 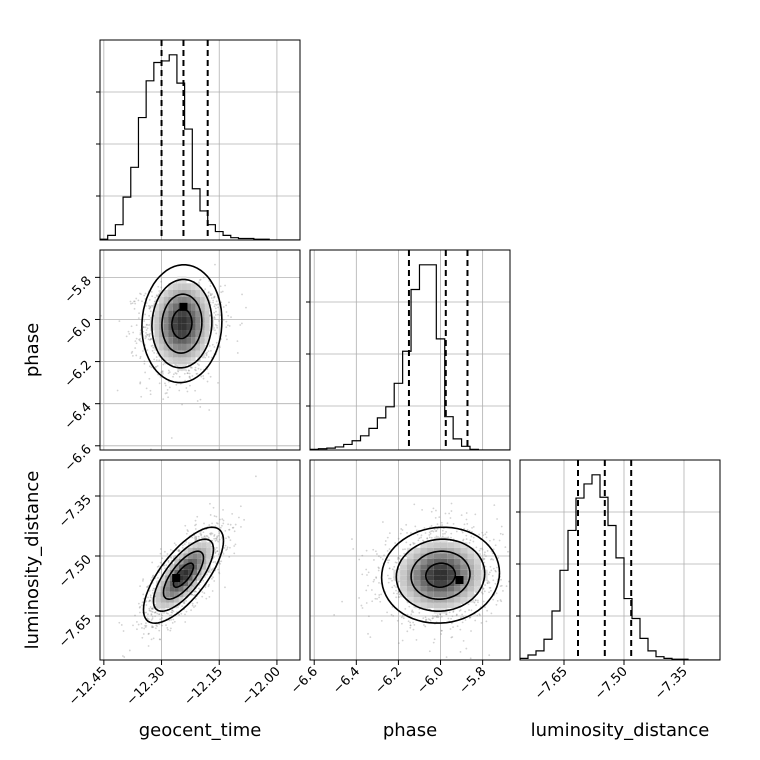 I want to click on histogram-geocent_time, so click(x=200, y=147).